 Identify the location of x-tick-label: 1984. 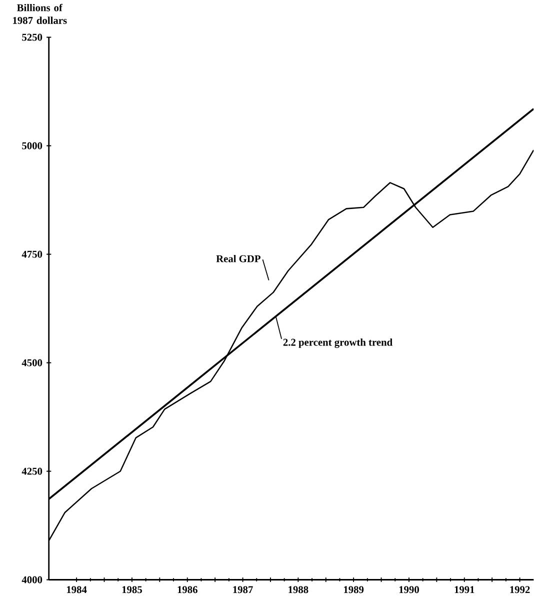
(76, 590).